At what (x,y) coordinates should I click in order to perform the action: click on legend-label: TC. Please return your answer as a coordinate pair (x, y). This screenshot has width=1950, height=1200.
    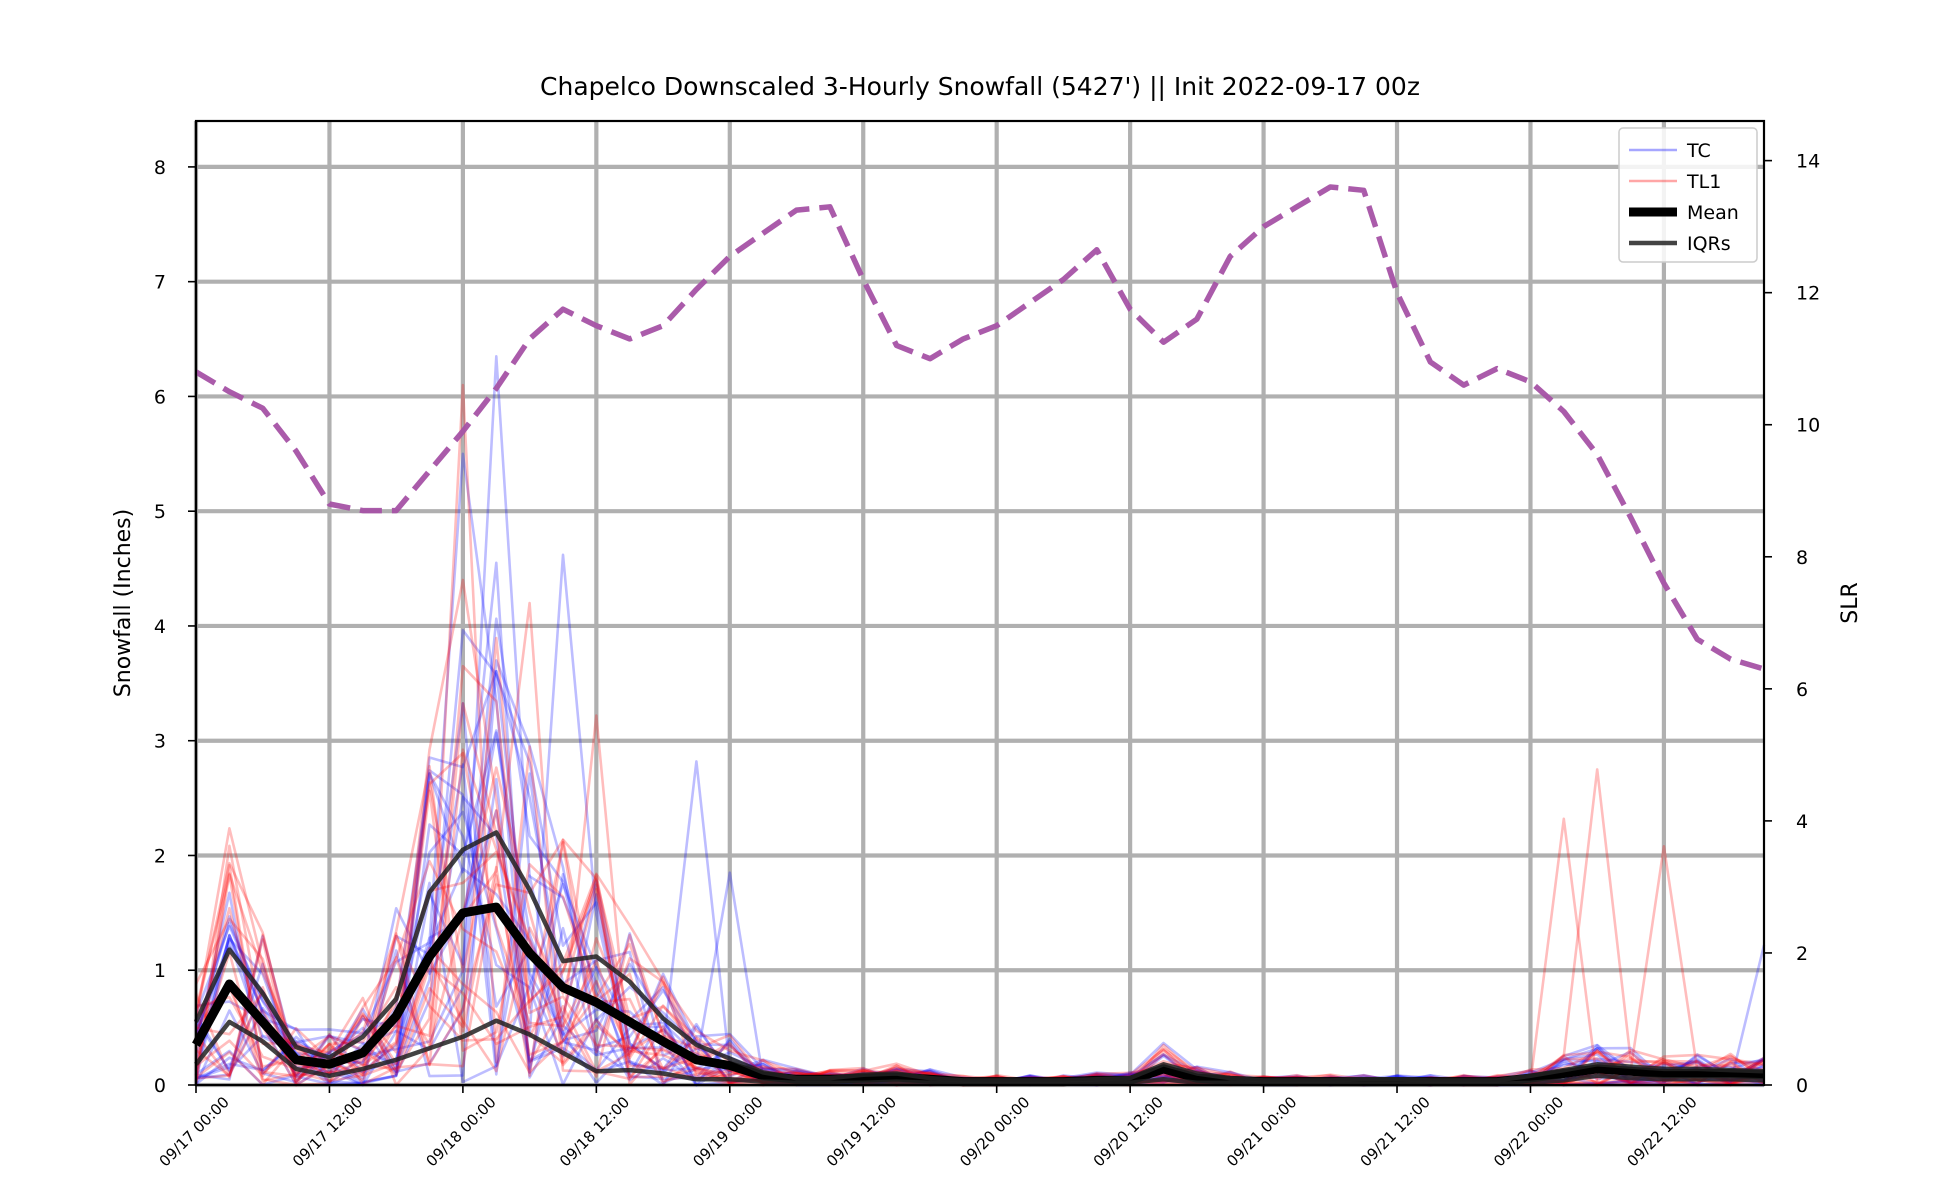
    Looking at the image, I should click on (1698, 151).